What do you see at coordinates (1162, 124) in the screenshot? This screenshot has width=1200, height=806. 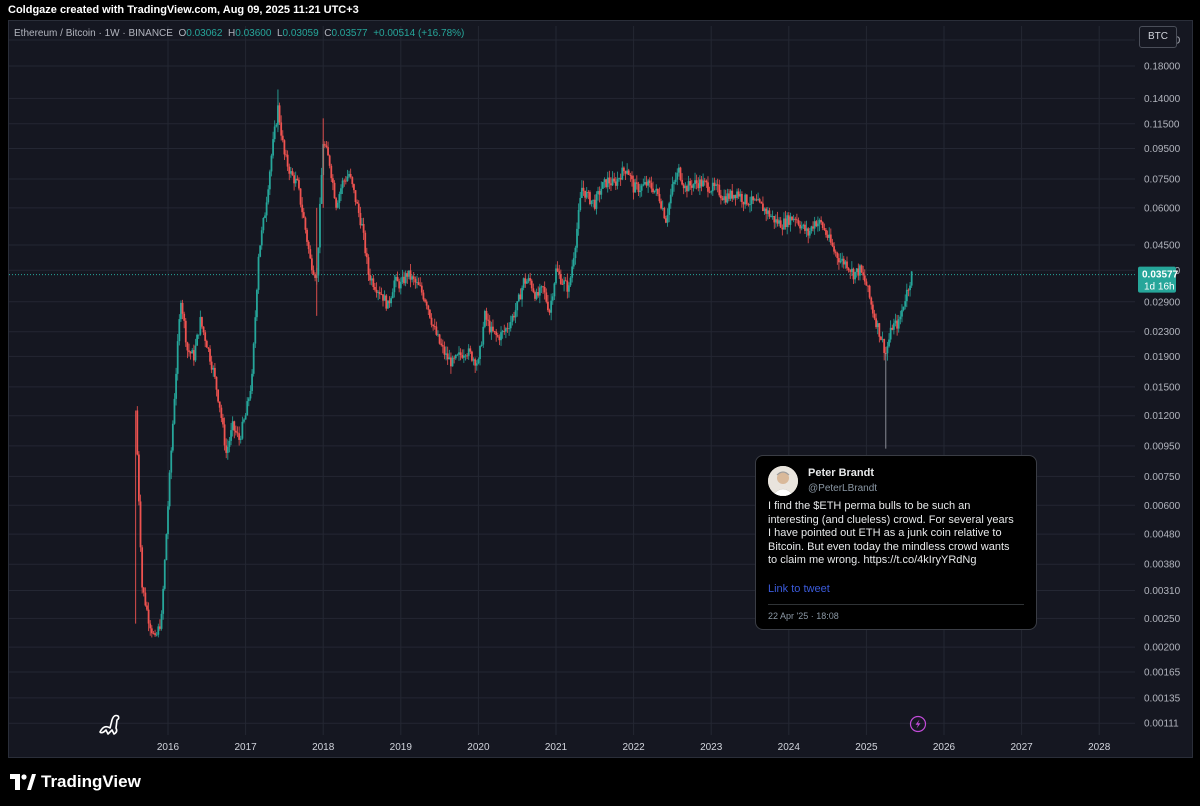 I see `y-tick-label: 0.11500` at bounding box center [1162, 124].